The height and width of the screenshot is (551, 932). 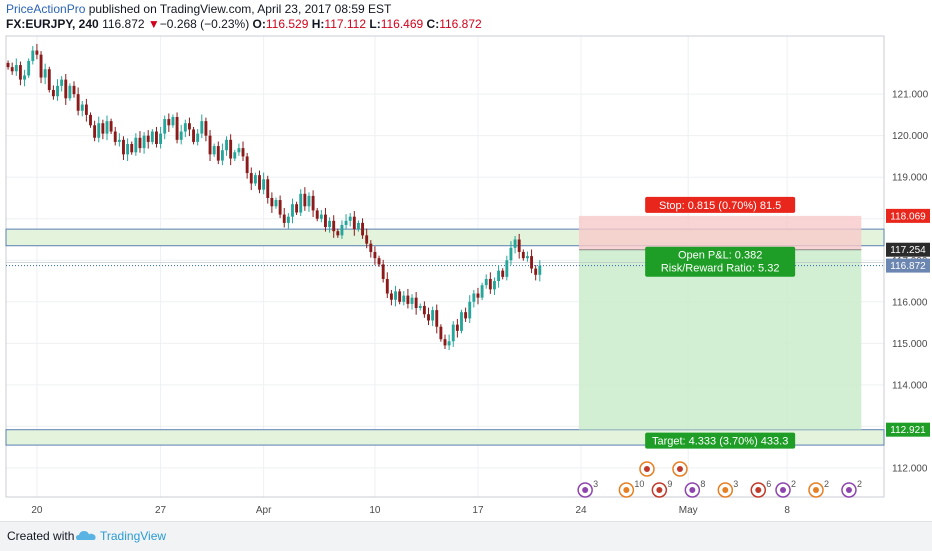 I want to click on stop-label-bg, so click(x=720, y=204).